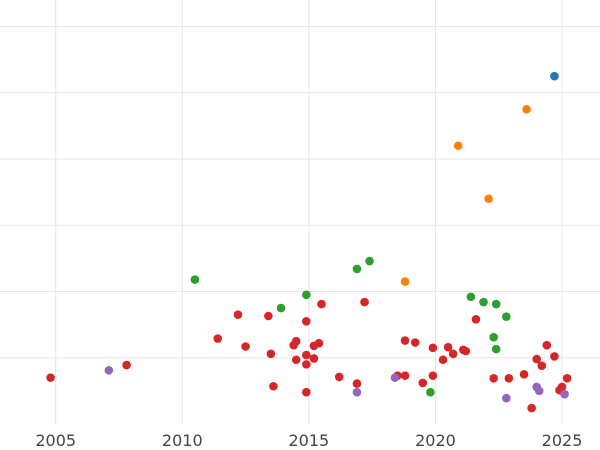 This screenshot has width=600, height=450. I want to click on x-axis-tick-labels: 2005 2010 2015 2020 2025, so click(308, 440).